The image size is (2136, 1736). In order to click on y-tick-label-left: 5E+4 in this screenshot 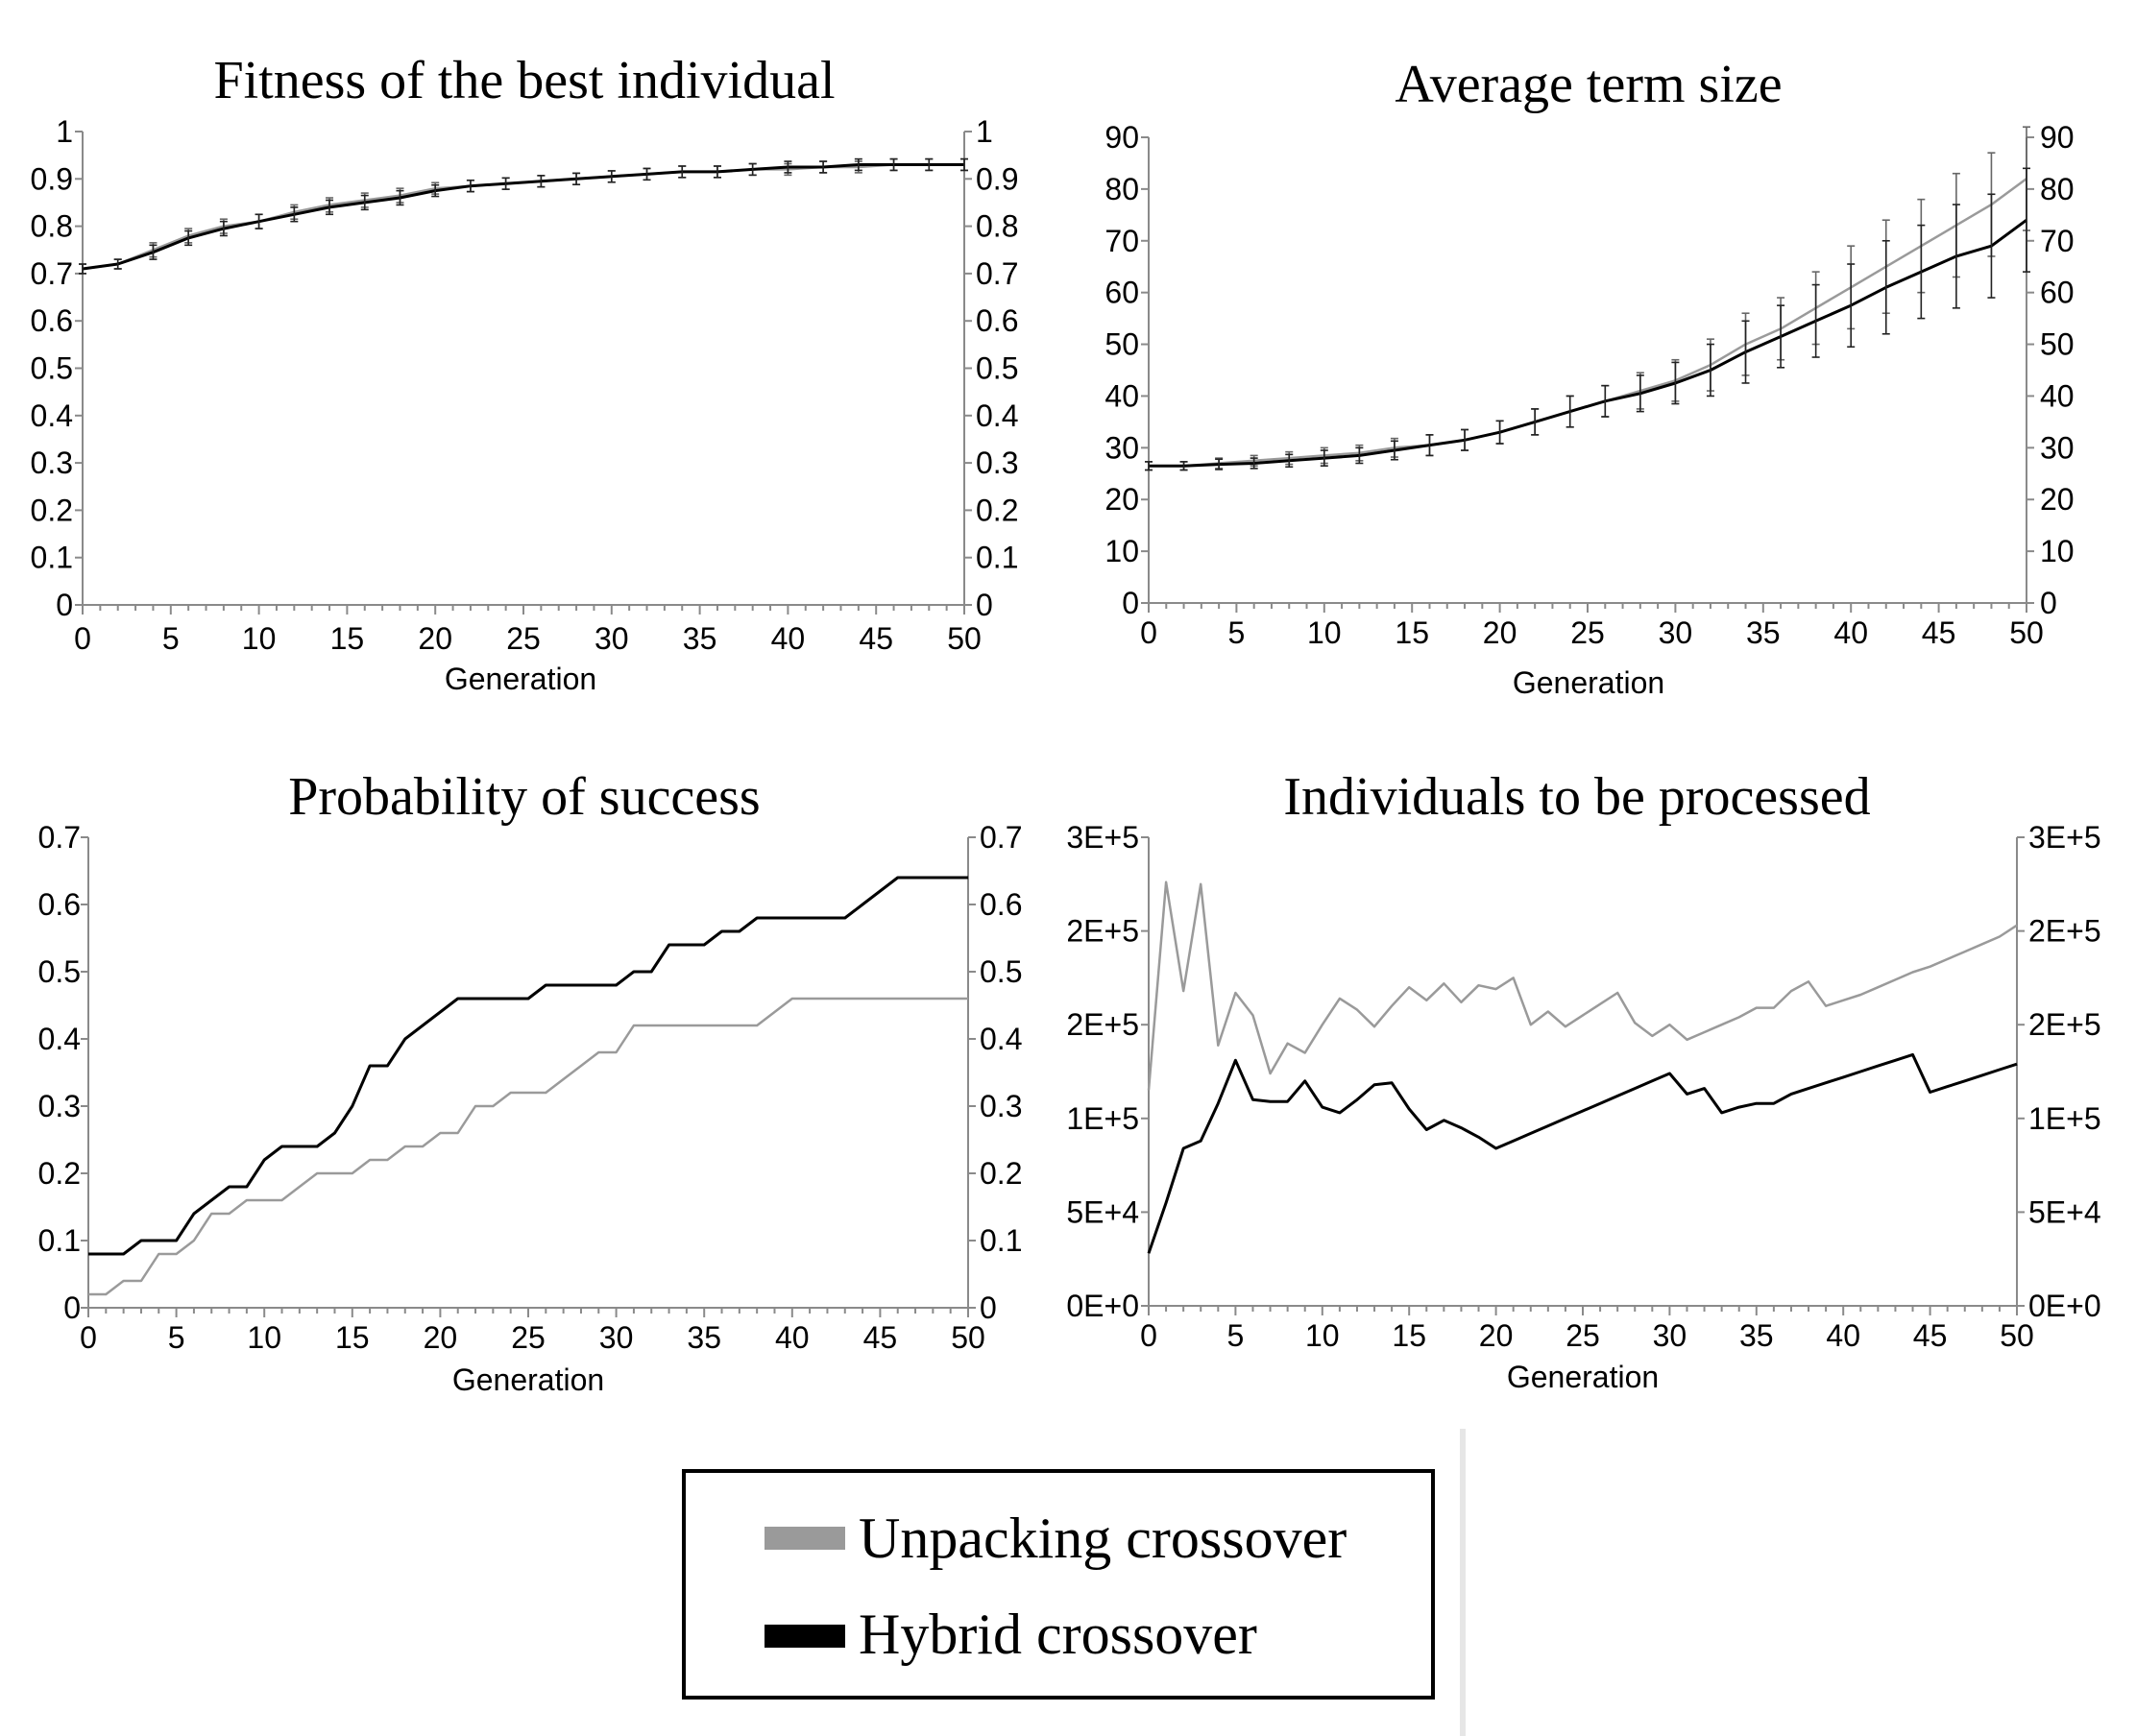, I will do `click(1102, 1211)`.